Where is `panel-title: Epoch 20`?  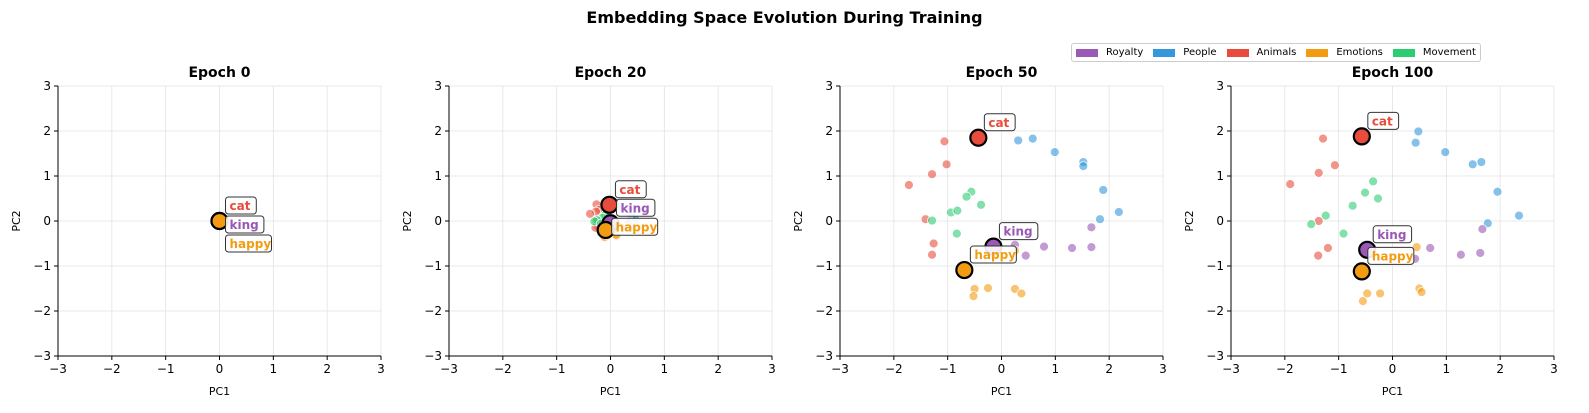
panel-title: Epoch 20 is located at coordinates (611, 73).